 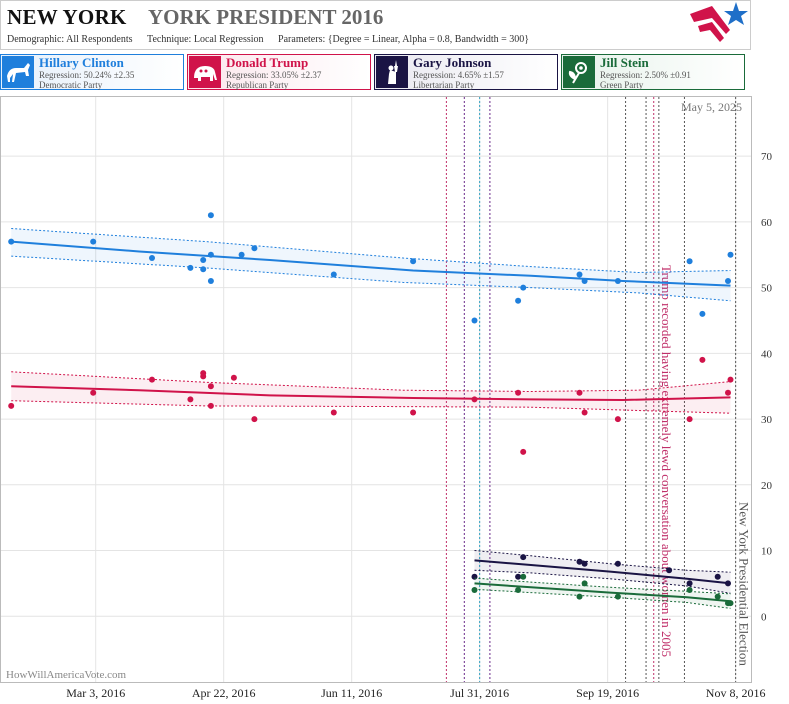 I want to click on candidate-regression: Regression: 50.24% ±2.35, so click(x=87, y=75).